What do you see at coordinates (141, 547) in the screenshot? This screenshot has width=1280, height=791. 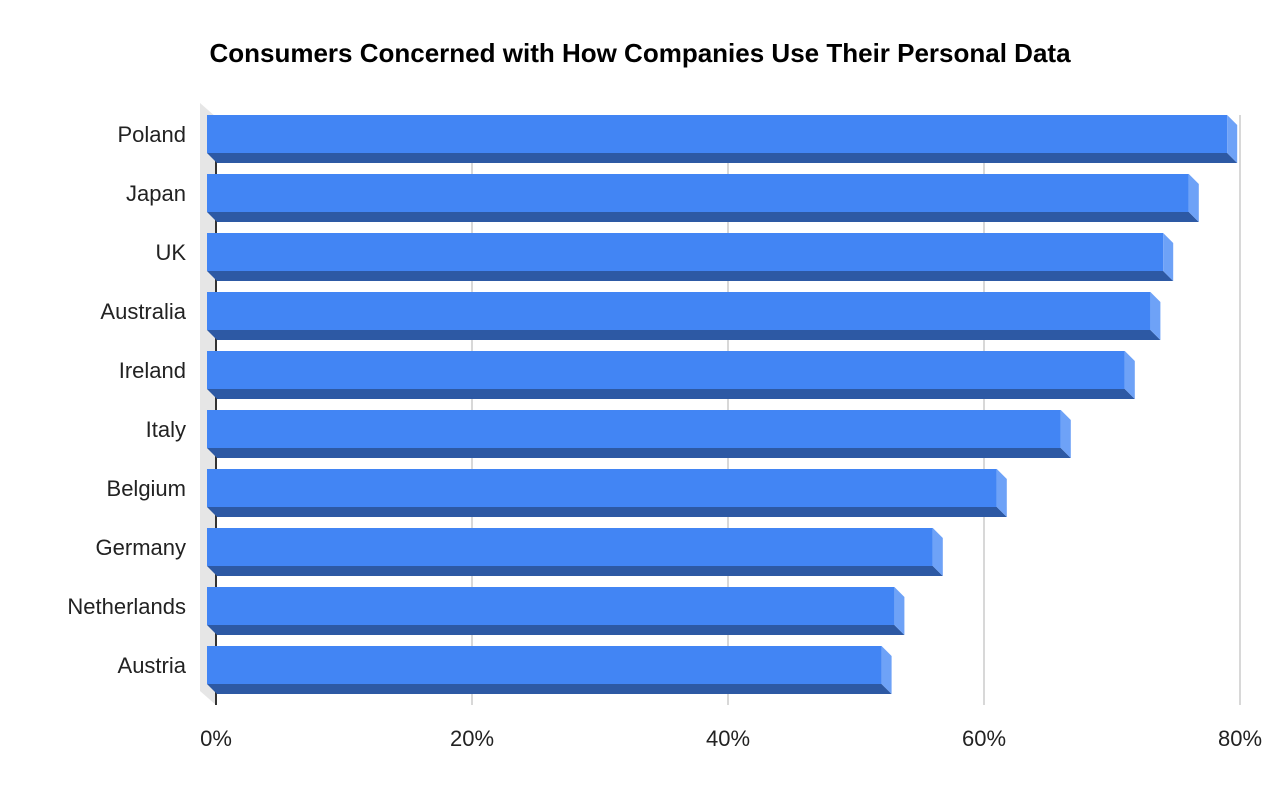 I see `y-category-label: Germany` at bounding box center [141, 547].